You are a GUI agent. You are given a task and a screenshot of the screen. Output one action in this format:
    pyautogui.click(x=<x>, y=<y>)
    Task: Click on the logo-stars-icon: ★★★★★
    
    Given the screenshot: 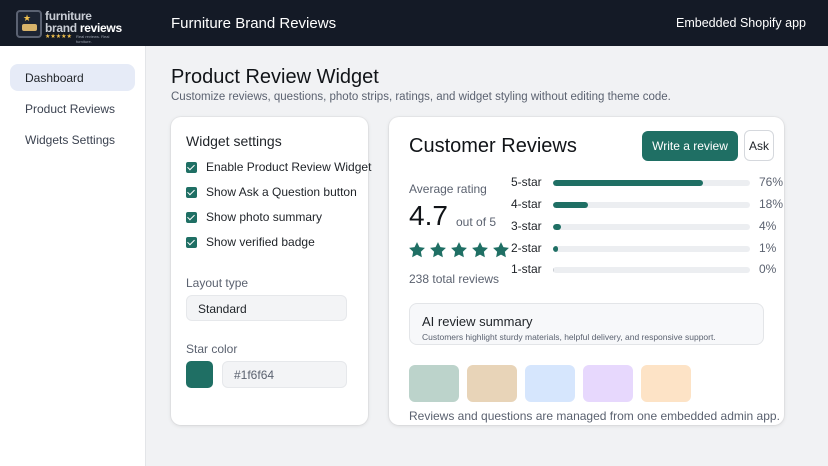 What is the action you would take?
    pyautogui.click(x=58, y=37)
    